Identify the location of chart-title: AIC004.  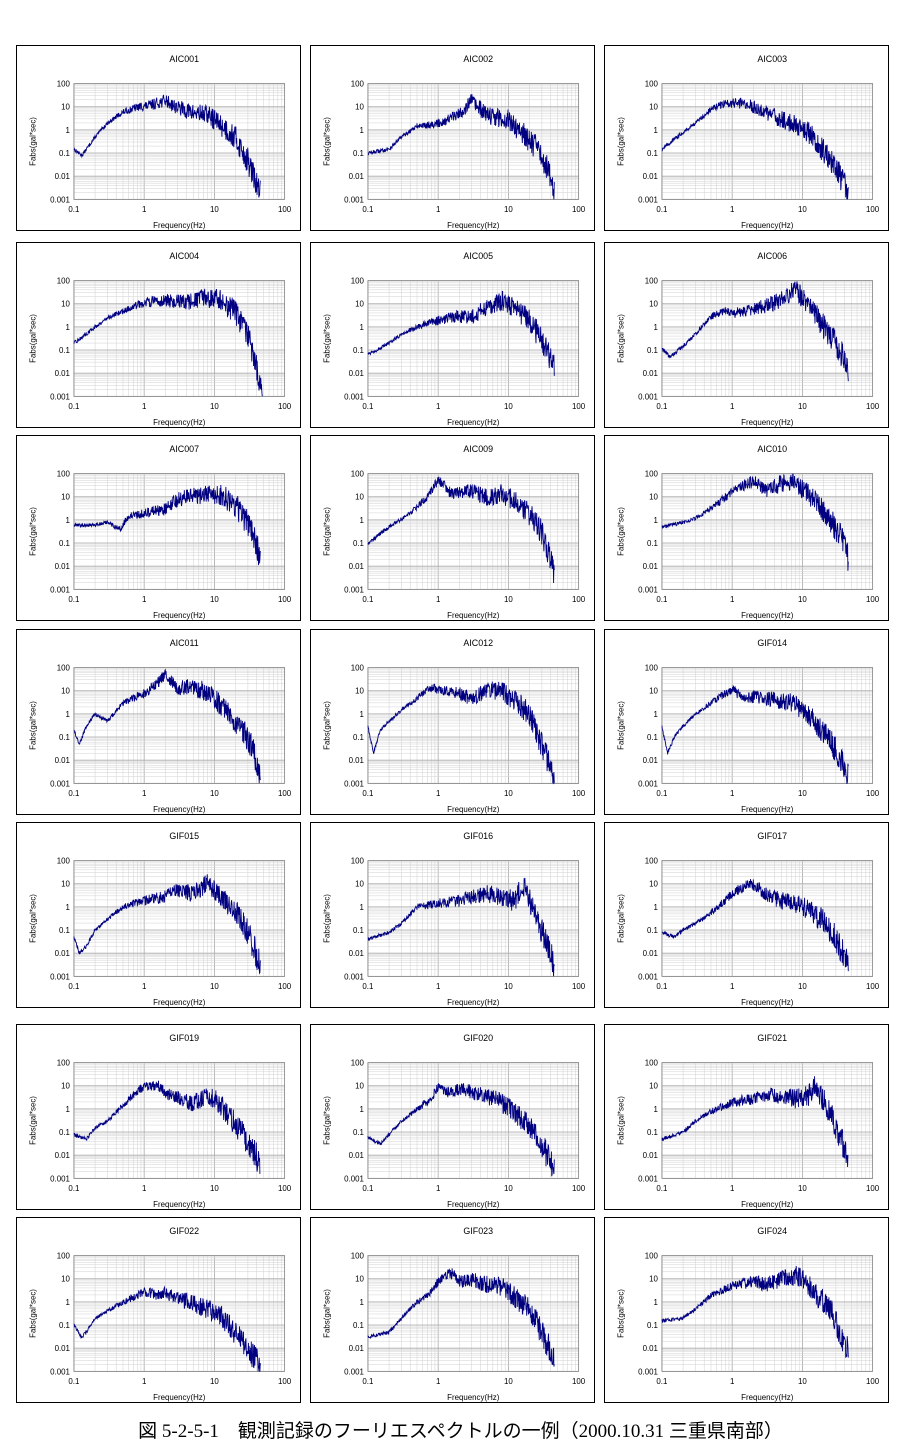
(184, 256).